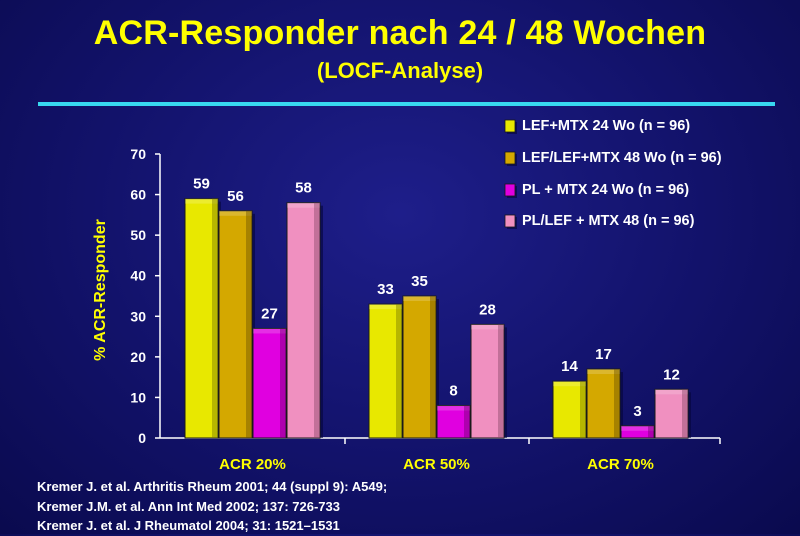 This screenshot has width=800, height=536. What do you see at coordinates (606, 126) in the screenshot?
I see `legend-label: LEF+MTX 24 Wo (n = 96)` at bounding box center [606, 126].